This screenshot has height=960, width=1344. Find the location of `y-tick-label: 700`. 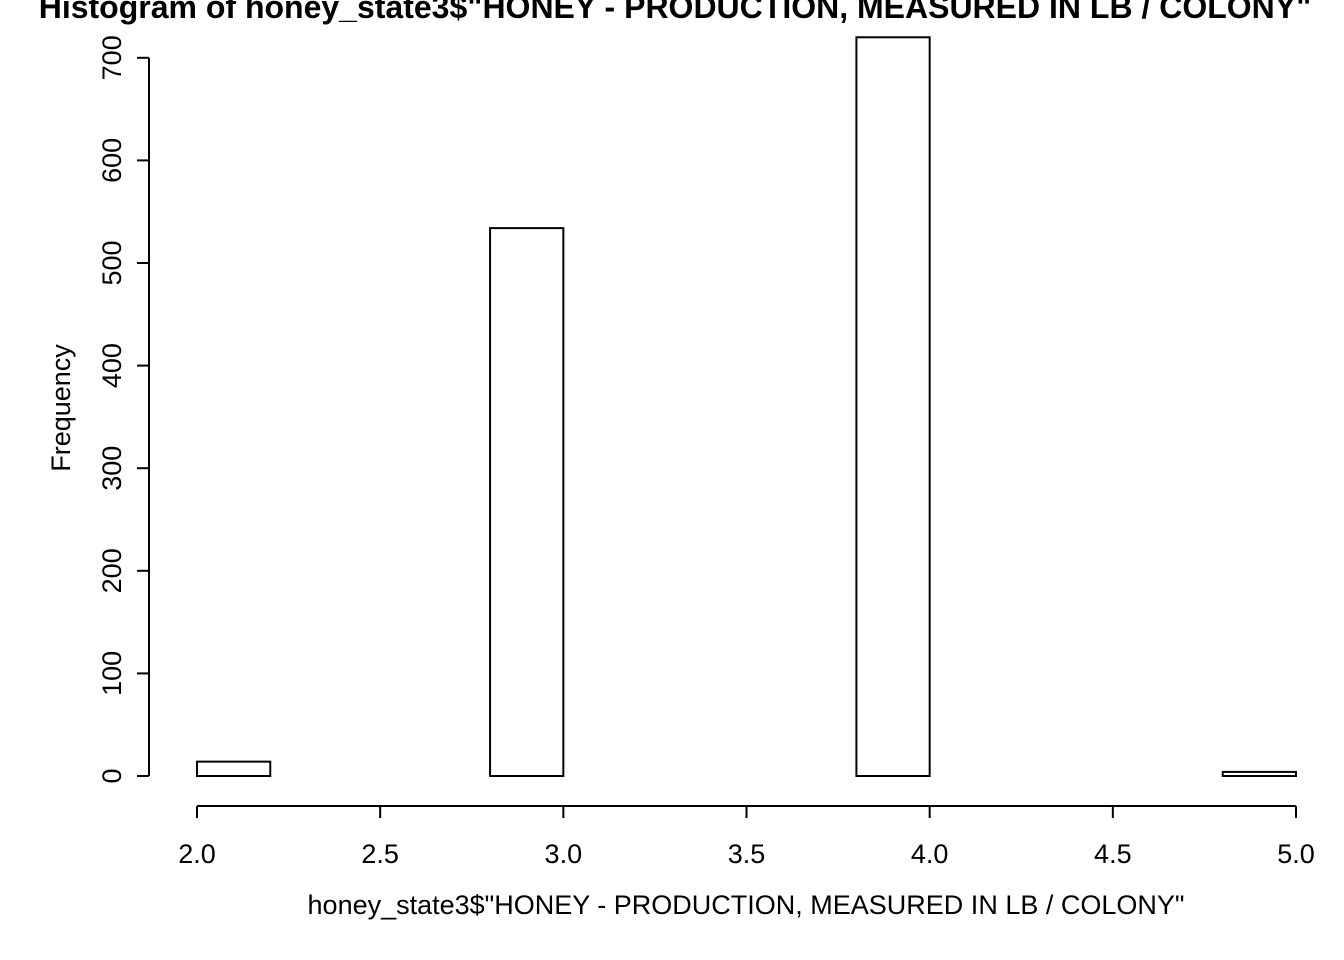

y-tick-label: 700 is located at coordinates (112, 57).